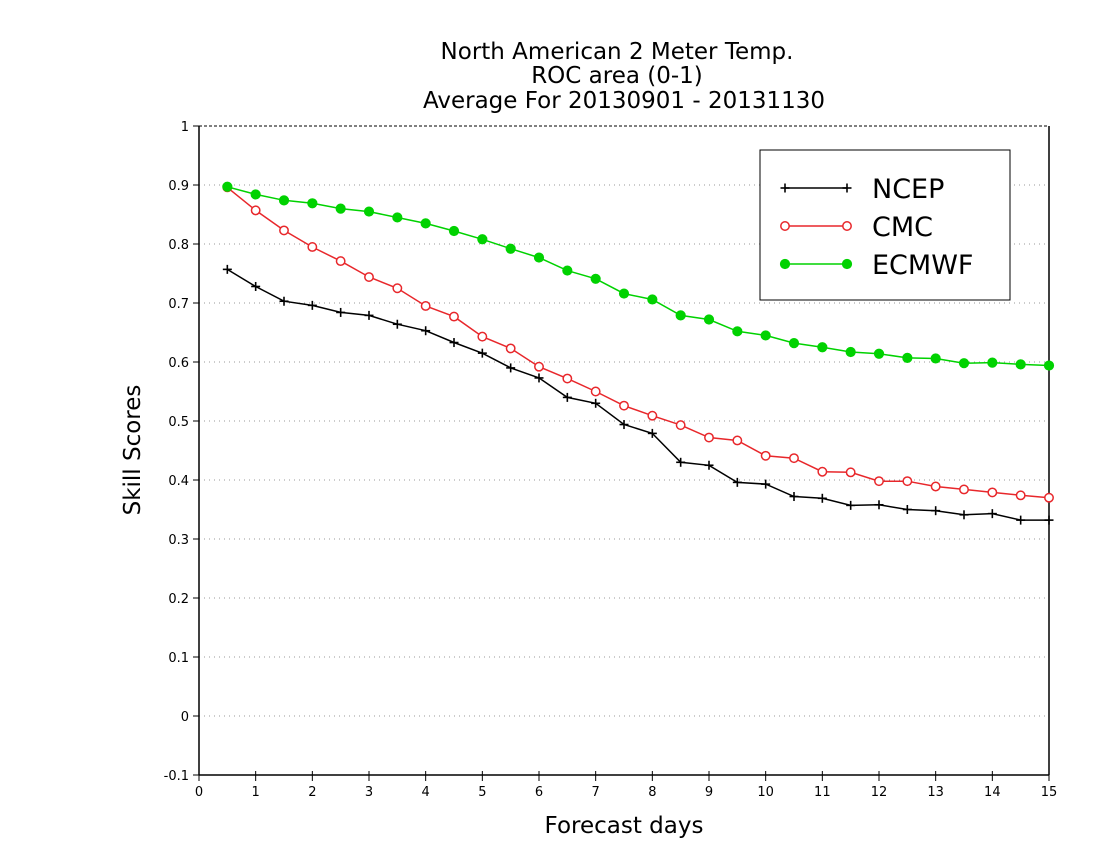 The image size is (1100, 850). Describe the element at coordinates (856, 227) in the screenshot. I see `legend-item-cmc: CMC` at that location.